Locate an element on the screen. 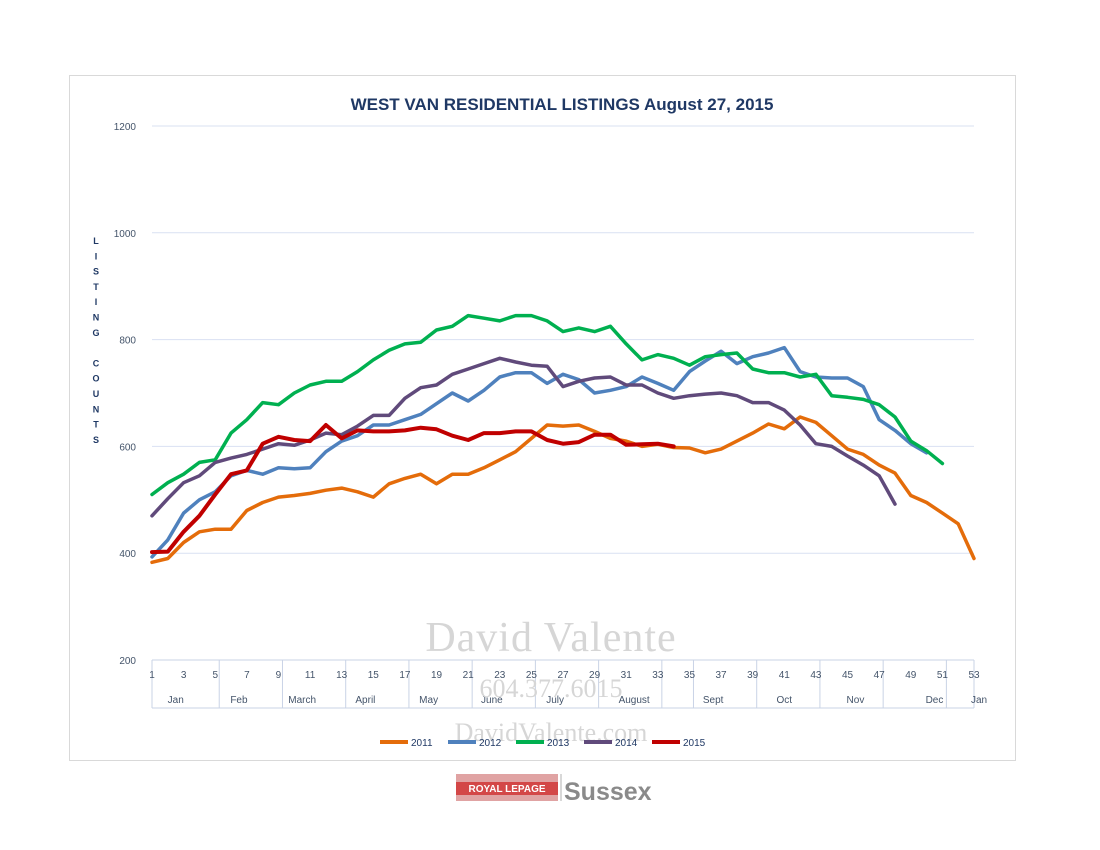 The height and width of the screenshot is (850, 1100). y-axis-title-letter: G is located at coordinates (95, 333).